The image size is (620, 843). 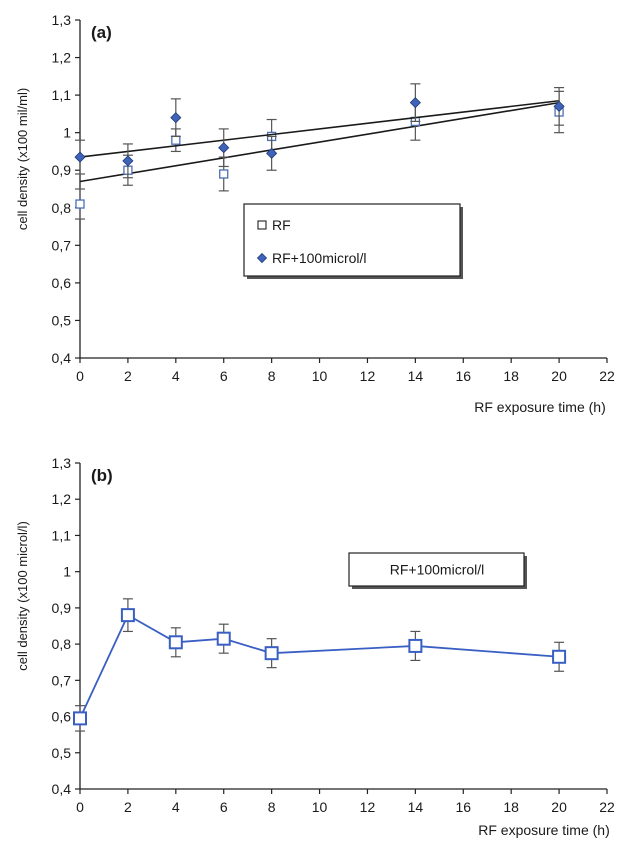 What do you see at coordinates (102, 475) in the screenshot?
I see `panel-label: (b)` at bounding box center [102, 475].